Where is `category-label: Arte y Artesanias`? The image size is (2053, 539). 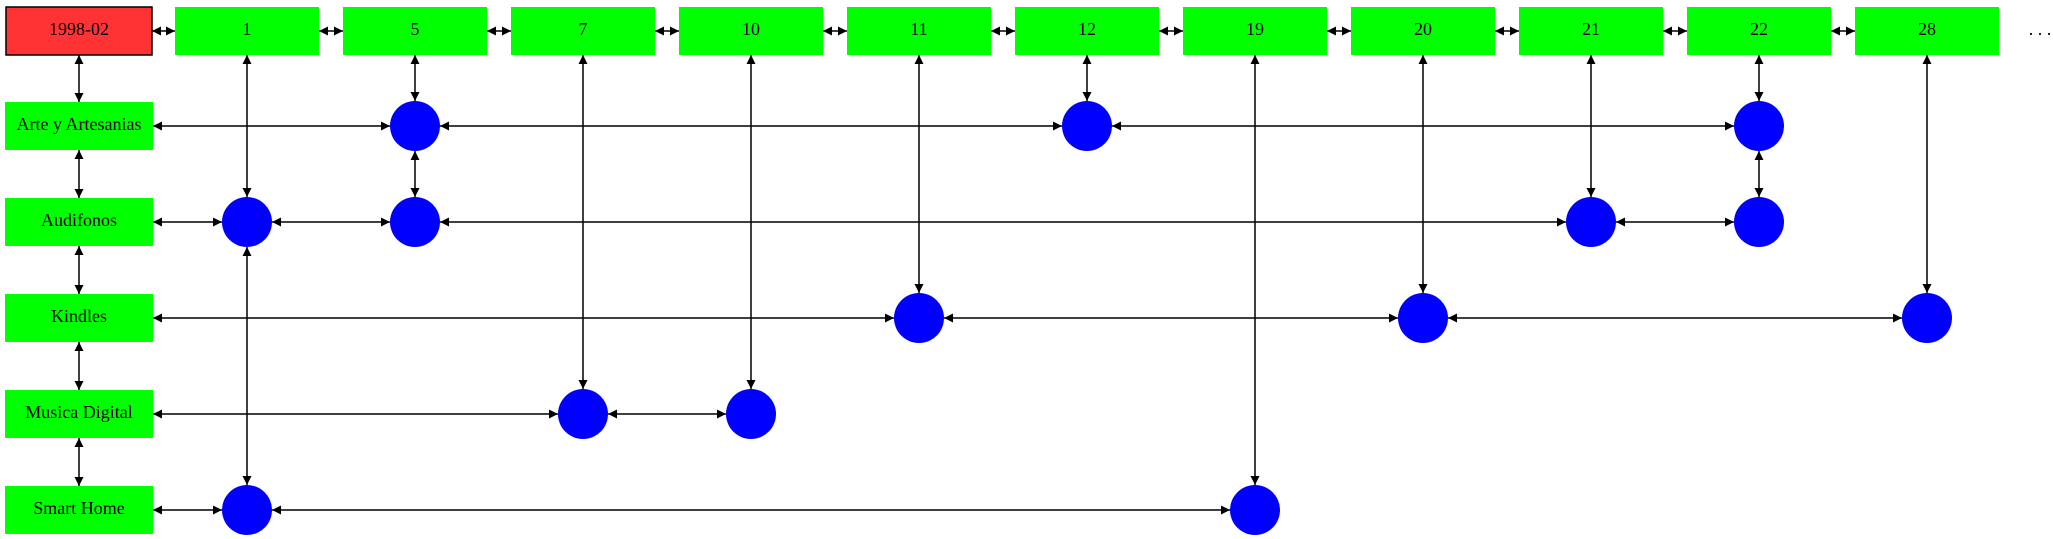 category-label: Arte y Artesanias is located at coordinates (79, 124).